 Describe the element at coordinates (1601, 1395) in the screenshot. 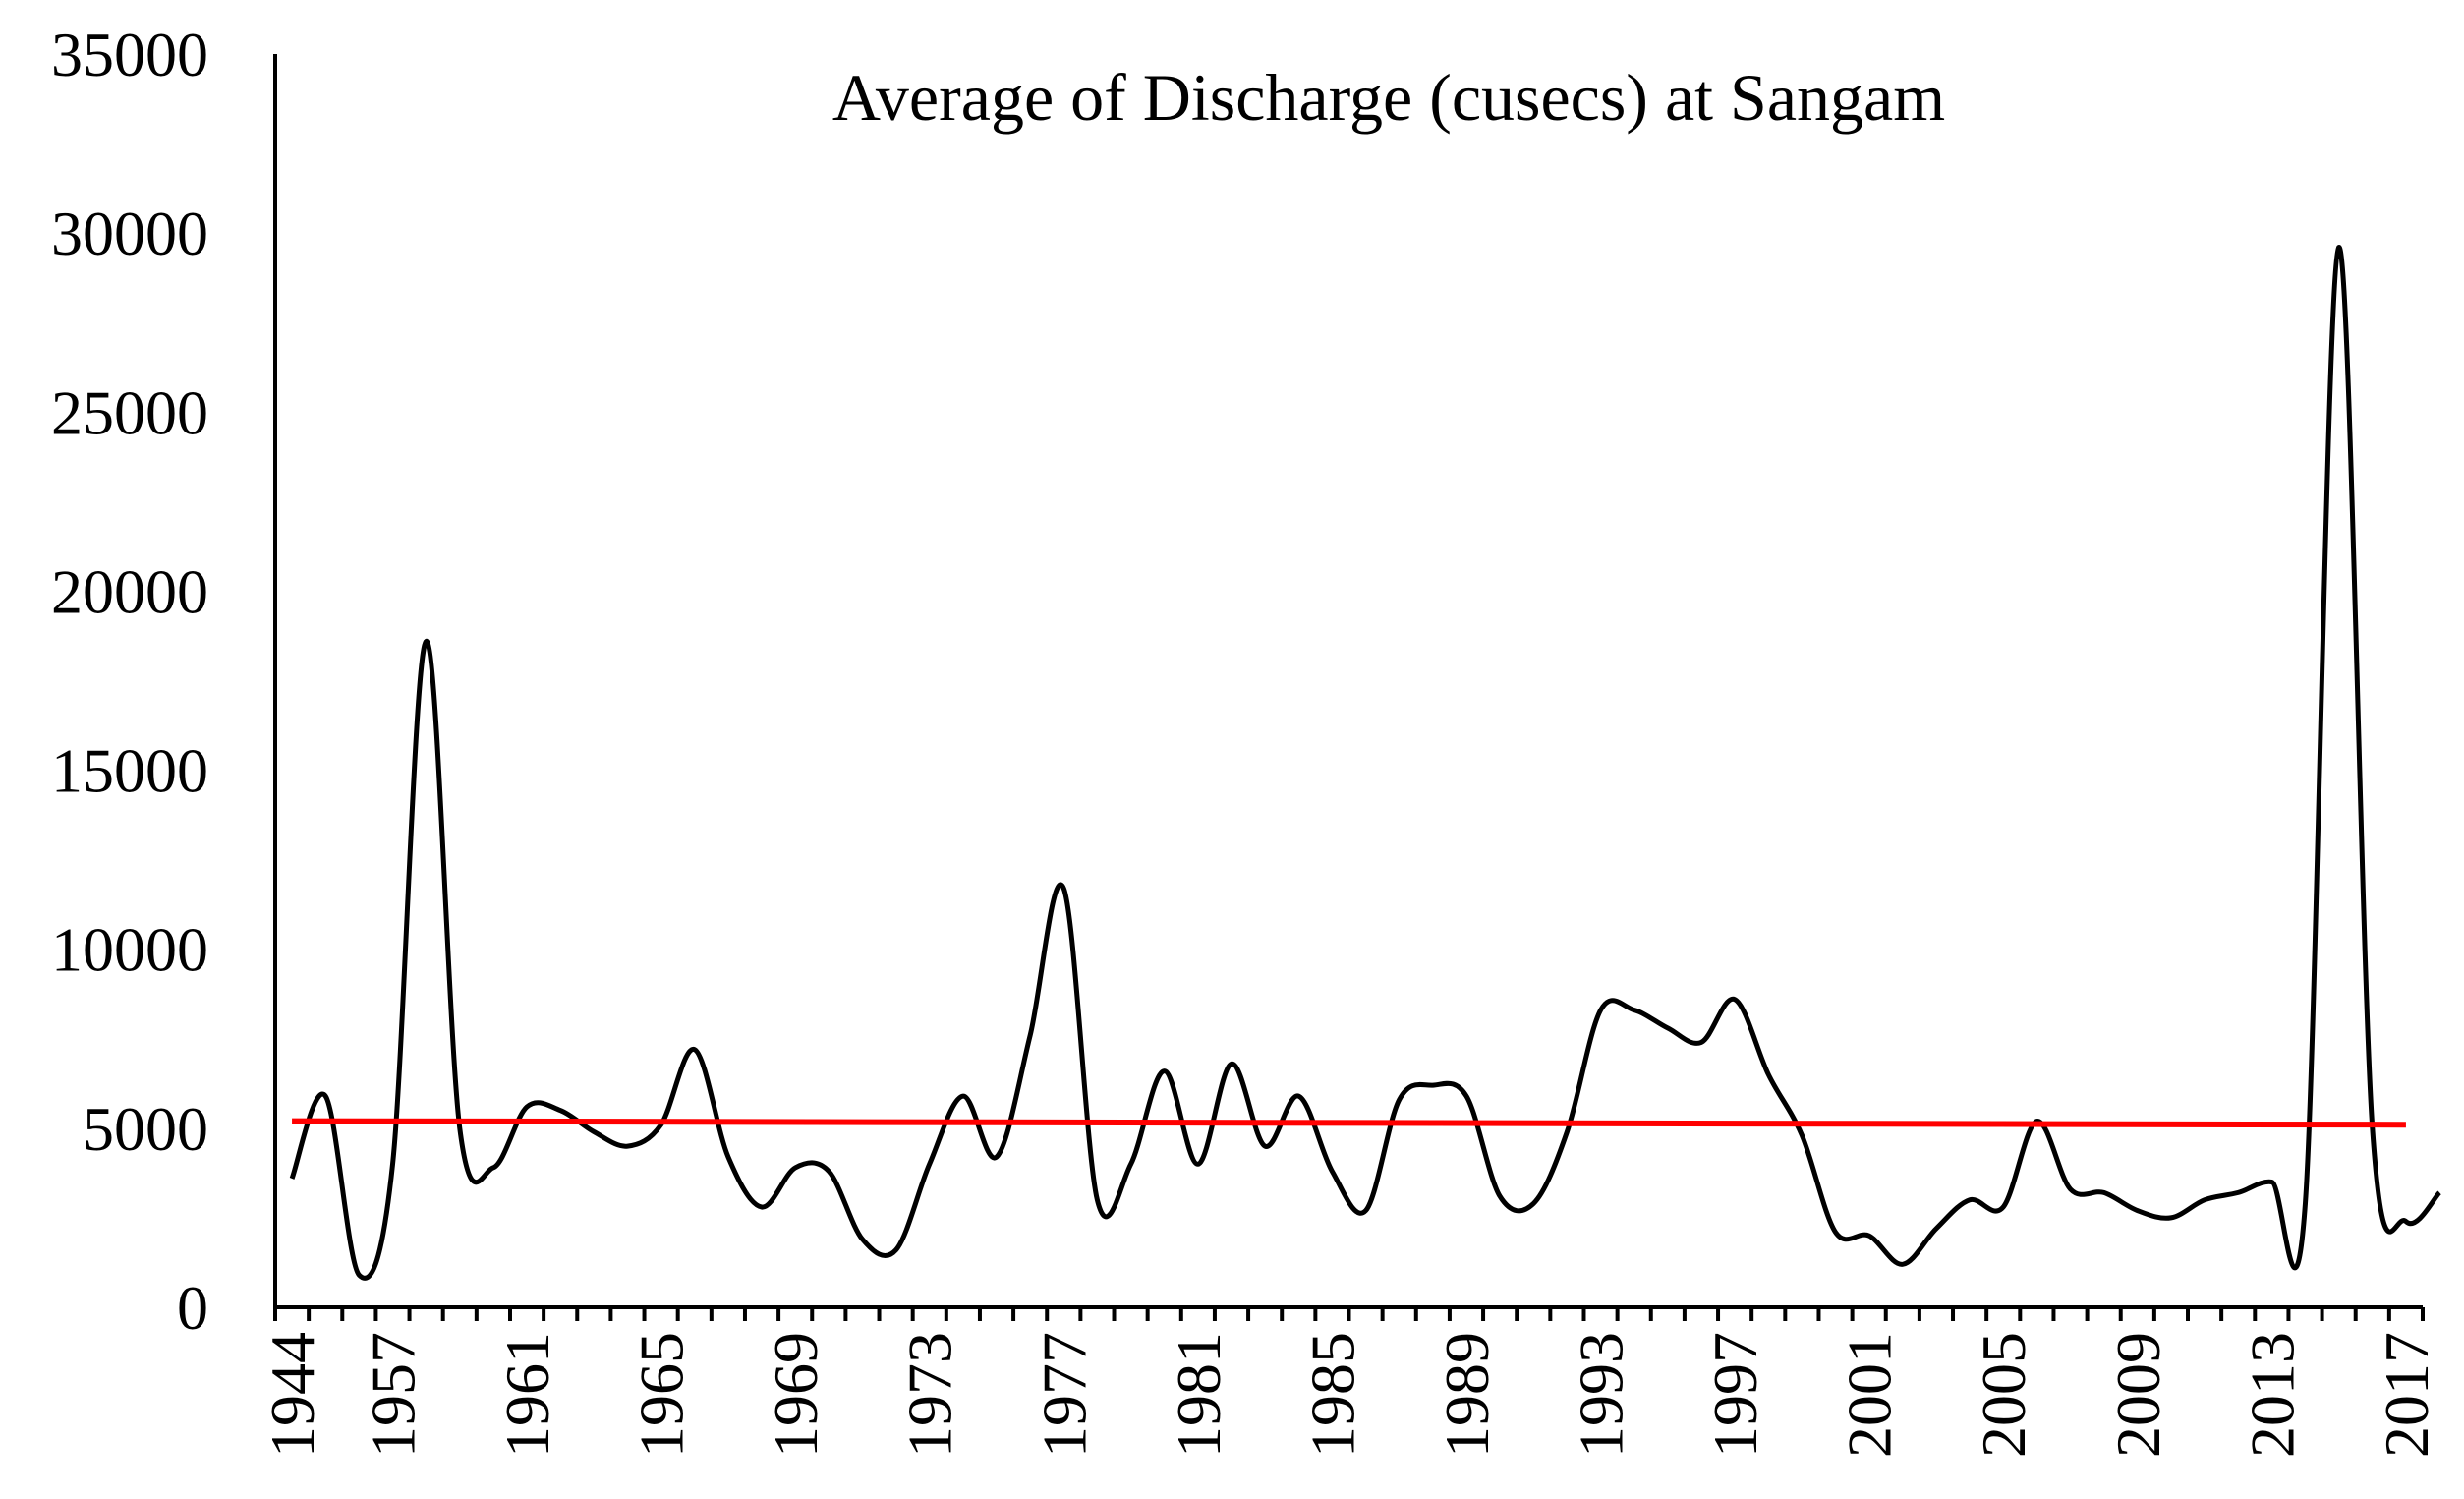

I see `x-tick-label: 1993` at that location.